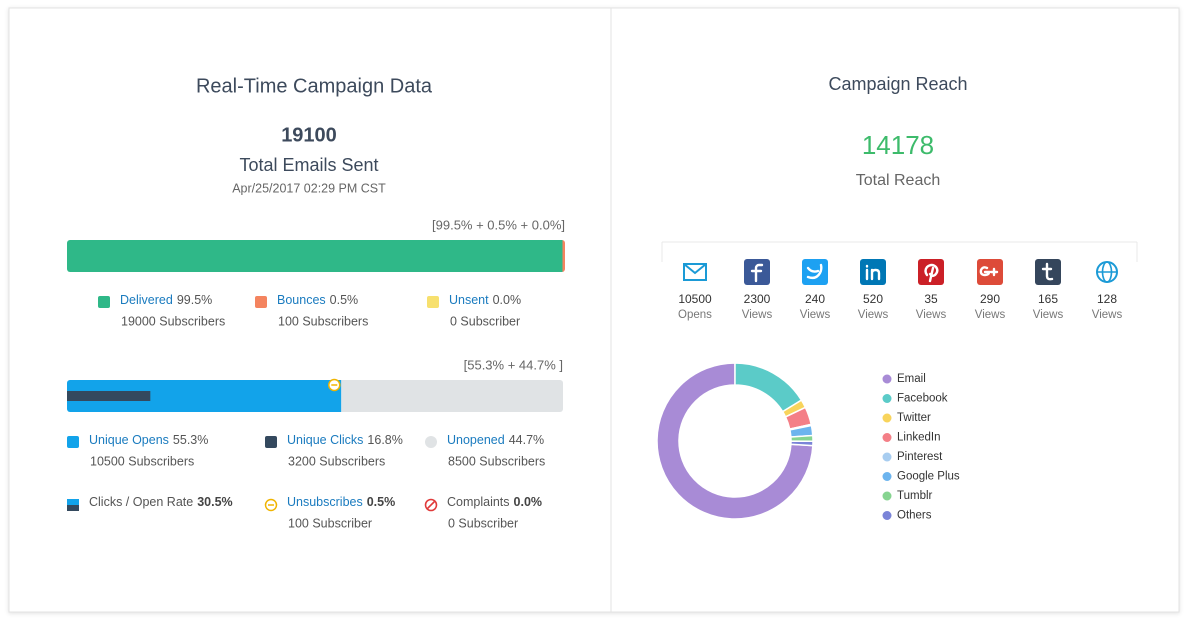 Image resolution: width=1198 pixels, height=634 pixels. I want to click on legend-subscribers: 8500 Subscribers, so click(496, 461).